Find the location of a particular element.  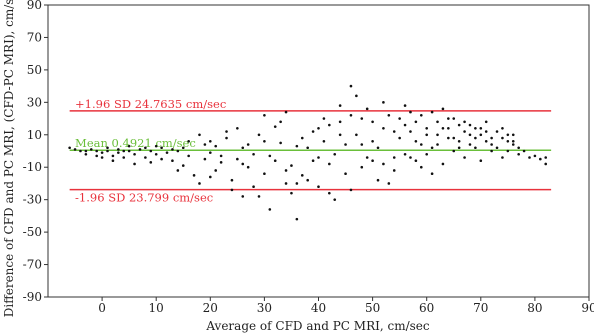

x-tick-label: 40 is located at coordinates (318, 308).